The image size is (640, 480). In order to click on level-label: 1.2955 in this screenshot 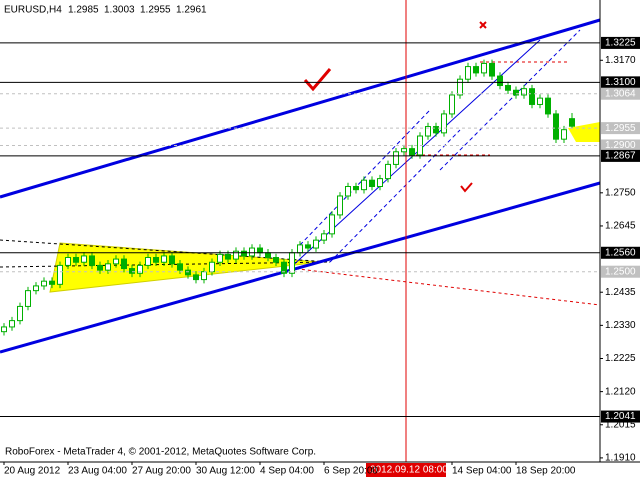, I will do `click(620, 128)`.